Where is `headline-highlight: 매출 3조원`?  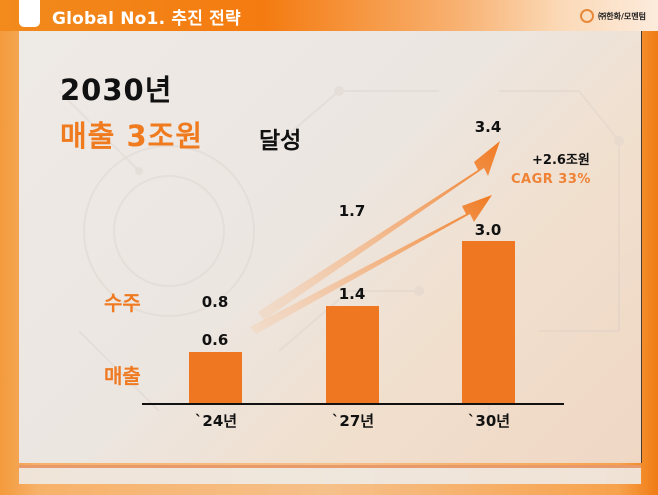
headline-highlight: 매출 3조원 is located at coordinates (131, 136).